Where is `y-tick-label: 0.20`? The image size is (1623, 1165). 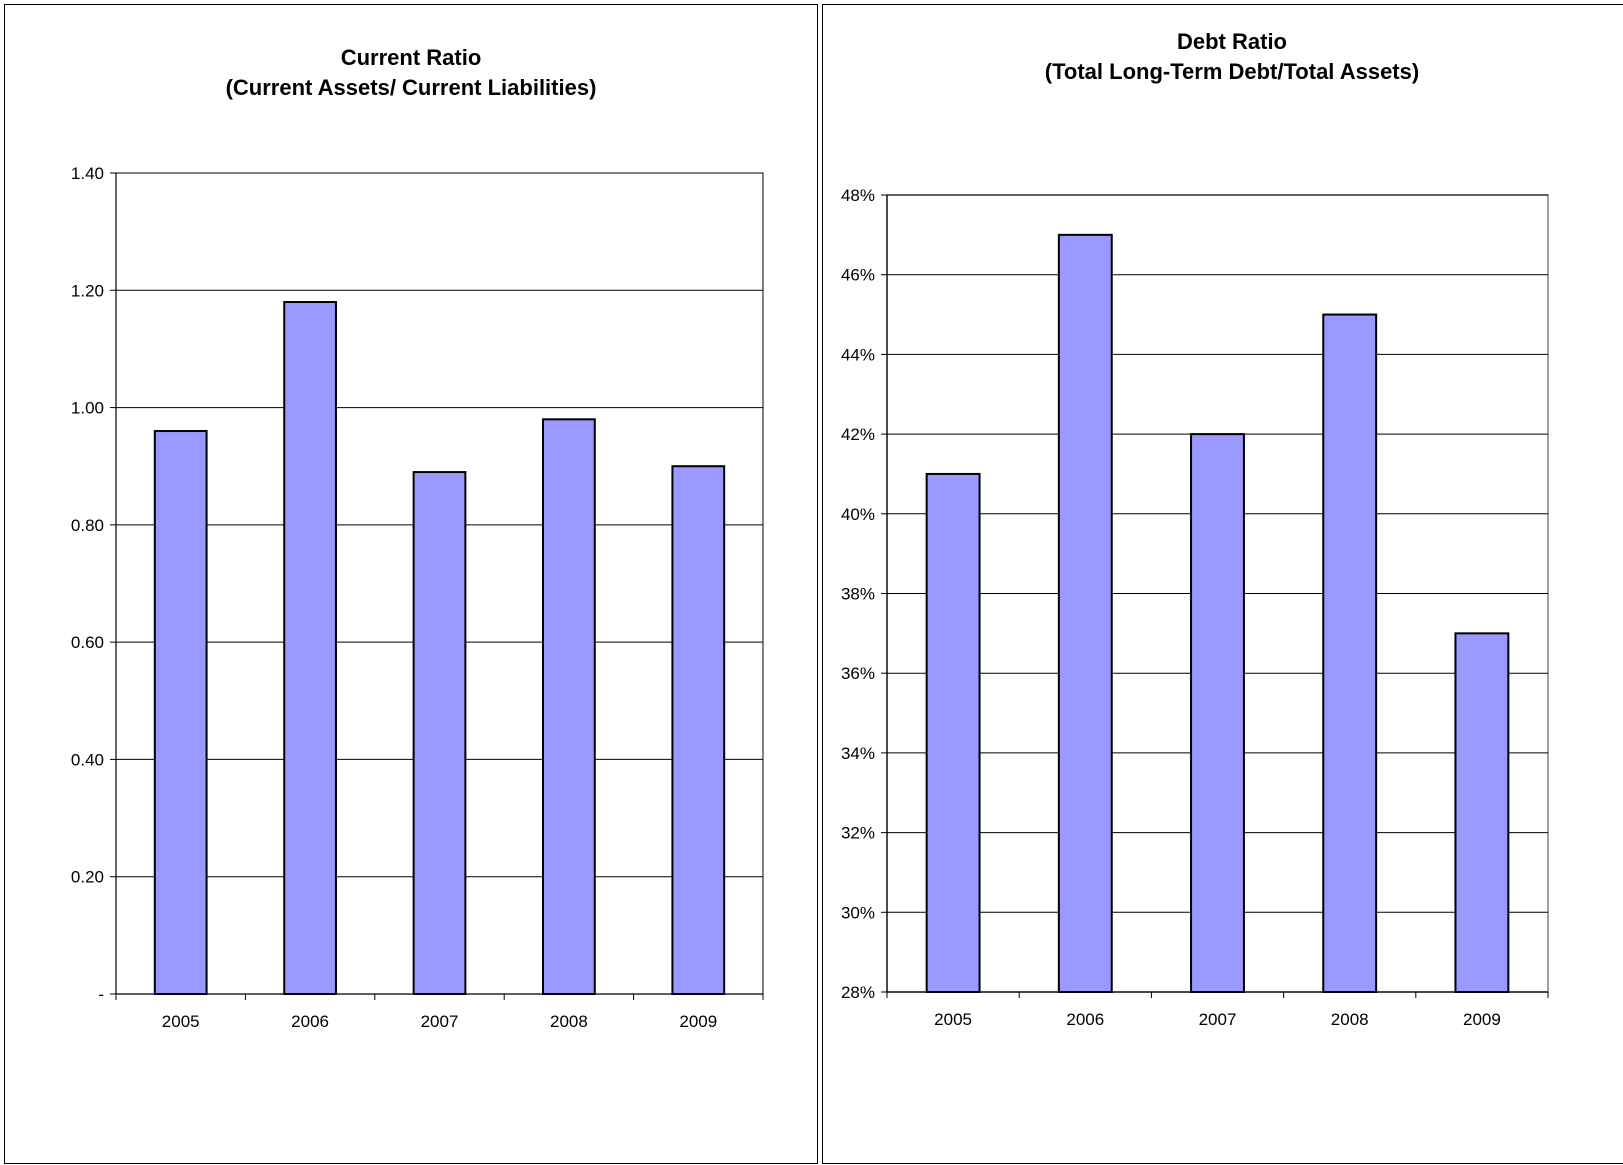 y-tick-label: 0.20 is located at coordinates (87, 877).